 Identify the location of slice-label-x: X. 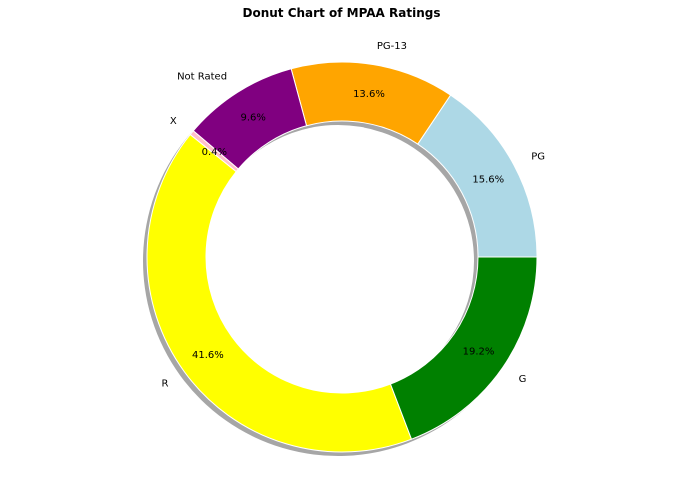
(173, 121).